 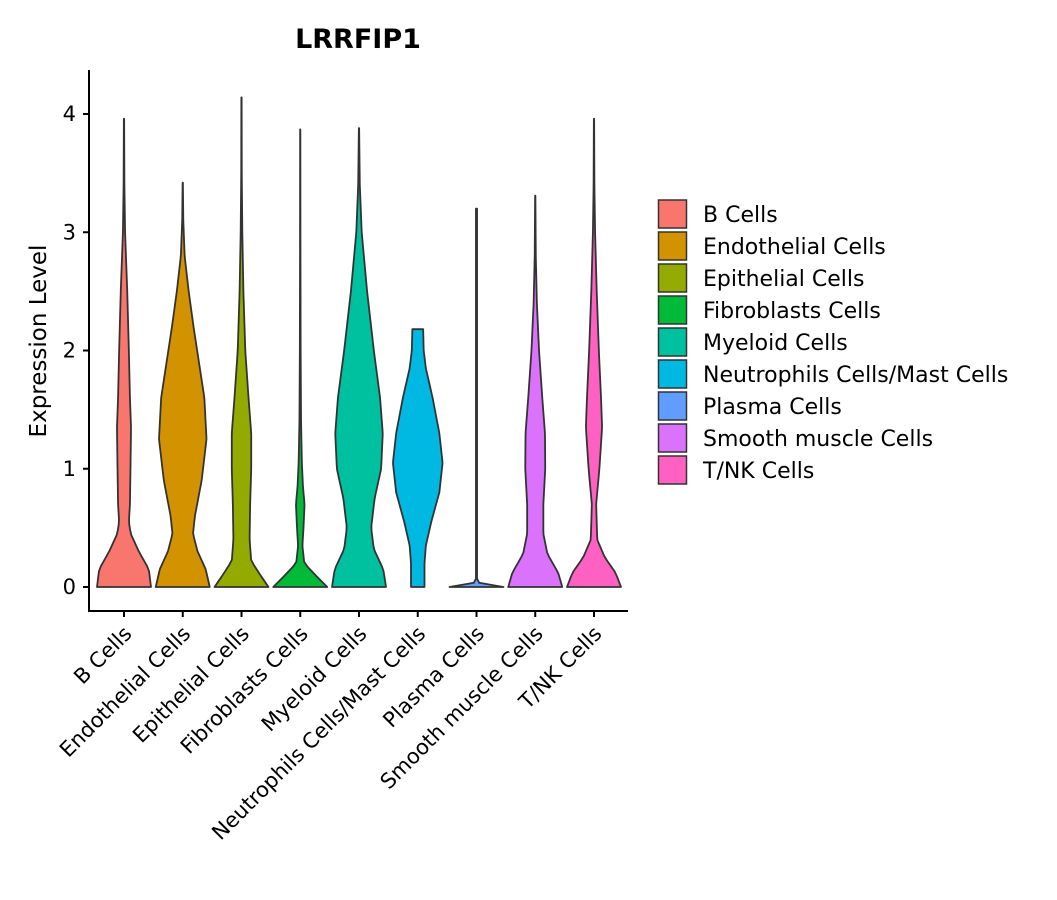 I want to click on x-tick-label: Neutrophils Cells/Mast Cells, so click(x=318, y=733).